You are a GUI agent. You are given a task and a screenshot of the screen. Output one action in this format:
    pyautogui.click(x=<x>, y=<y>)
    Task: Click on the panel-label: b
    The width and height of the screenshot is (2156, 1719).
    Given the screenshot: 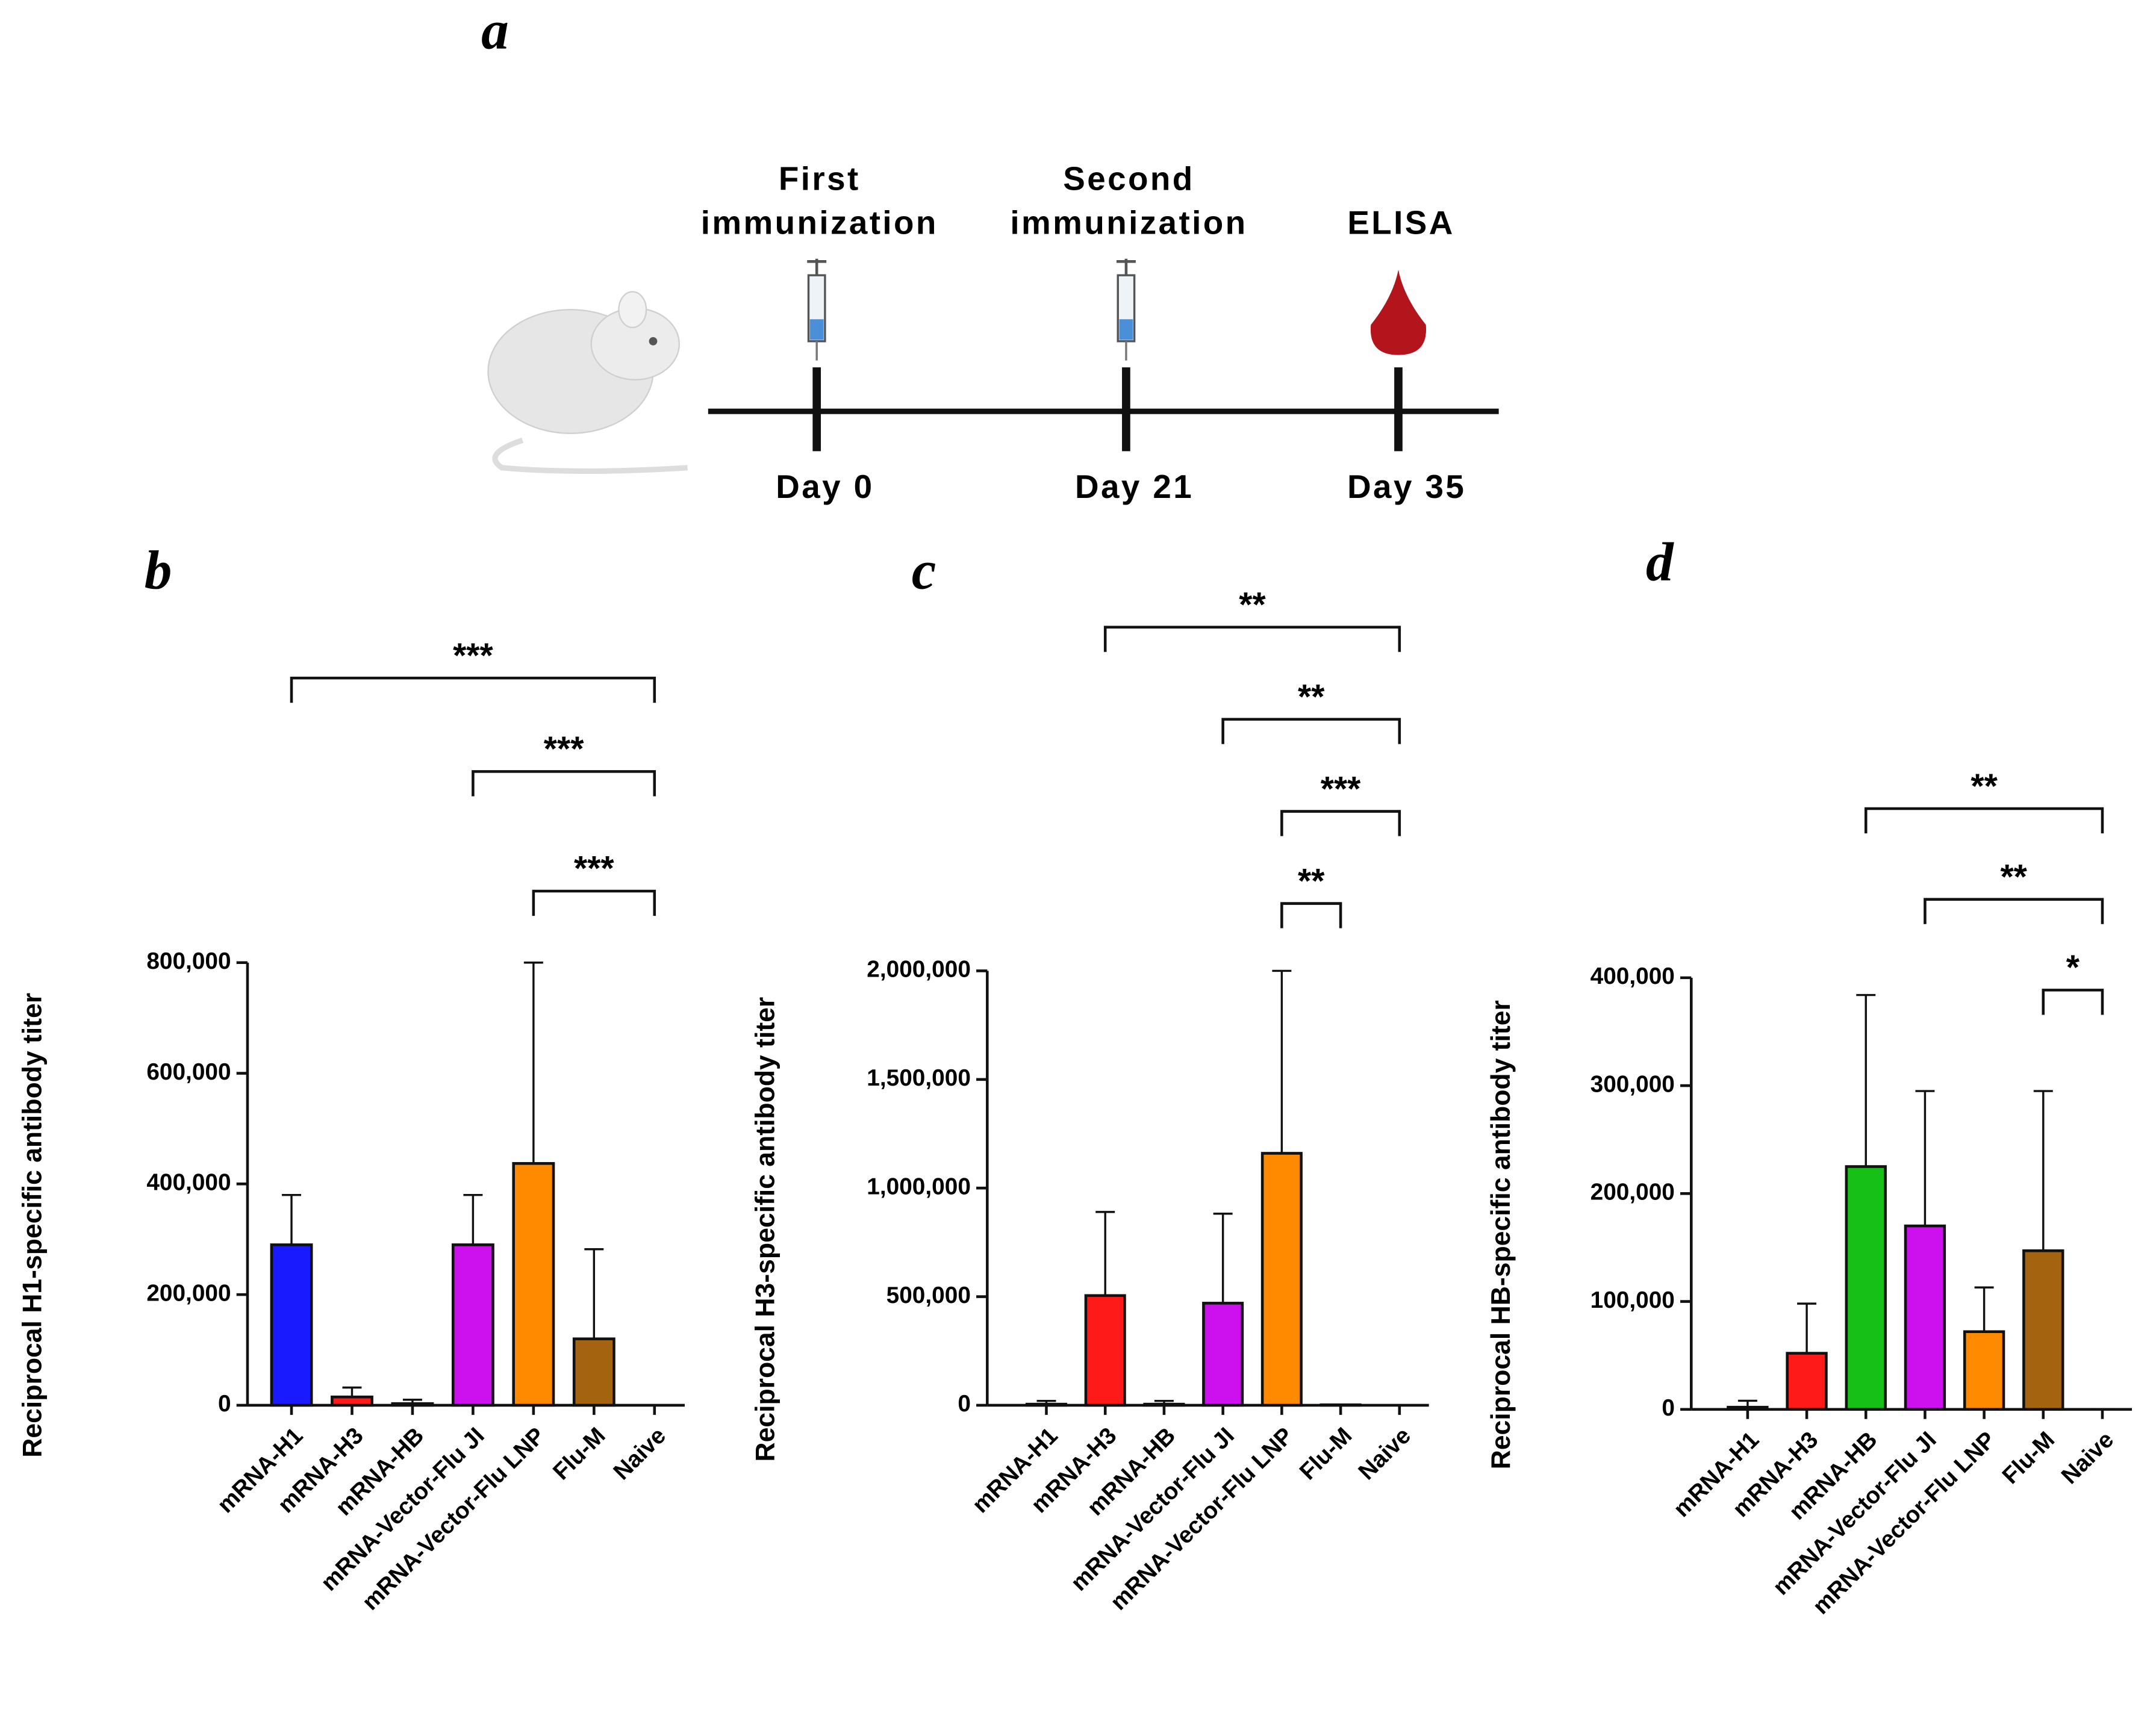 What is the action you would take?
    pyautogui.click(x=158, y=570)
    